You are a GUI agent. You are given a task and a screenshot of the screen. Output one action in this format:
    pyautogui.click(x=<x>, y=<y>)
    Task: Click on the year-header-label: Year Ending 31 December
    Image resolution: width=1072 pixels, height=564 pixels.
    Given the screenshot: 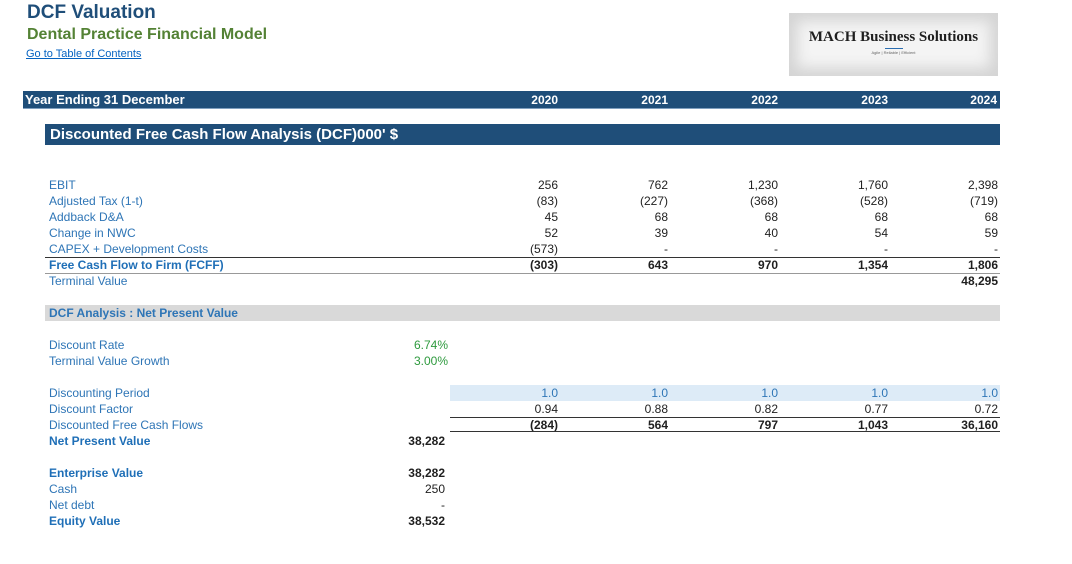 What is the action you would take?
    pyautogui.click(x=105, y=99)
    